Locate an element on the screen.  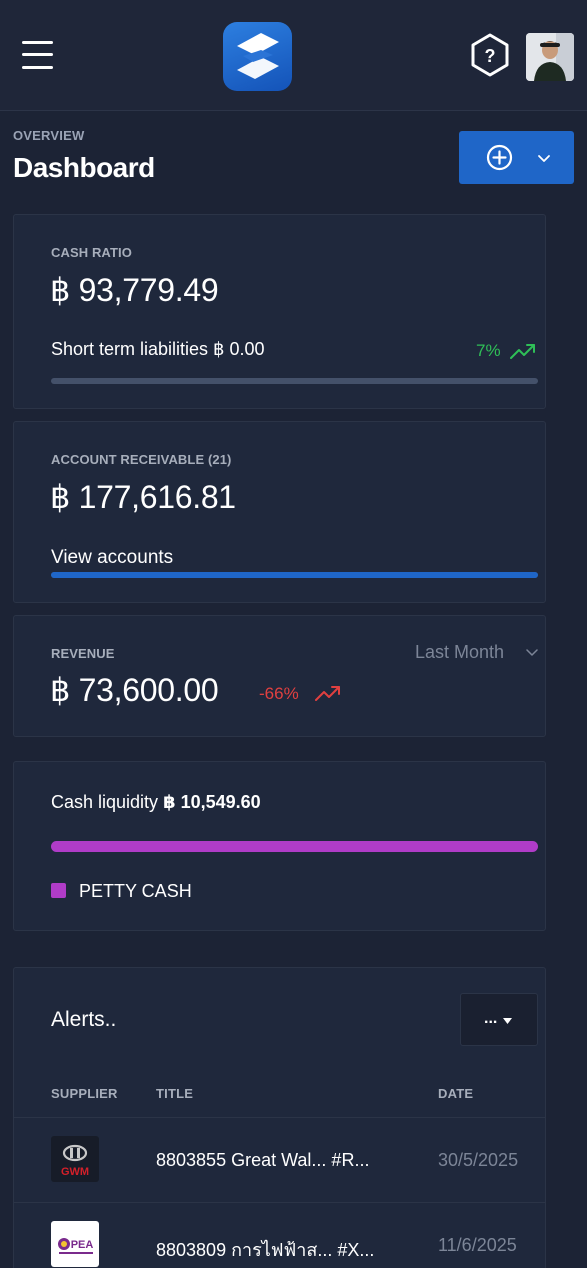
cash-ratio-label: CASH RATIO is located at coordinates (91, 252).